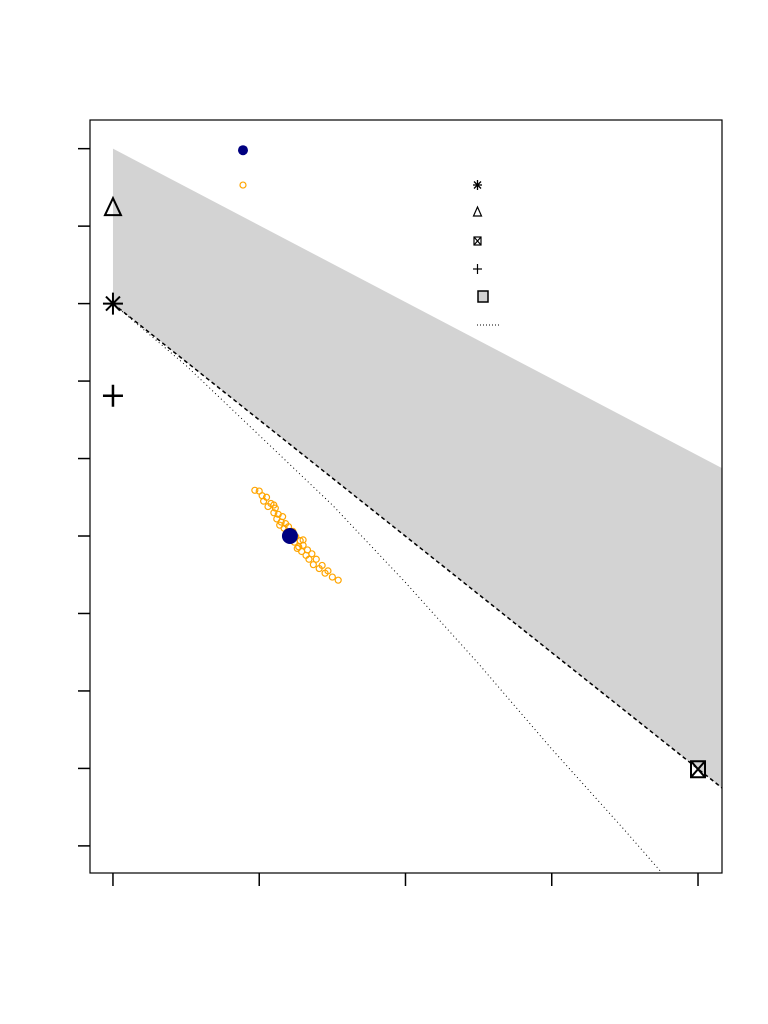 The height and width of the screenshot is (1024, 768). I want to click on legend-triangle, so click(477, 211).